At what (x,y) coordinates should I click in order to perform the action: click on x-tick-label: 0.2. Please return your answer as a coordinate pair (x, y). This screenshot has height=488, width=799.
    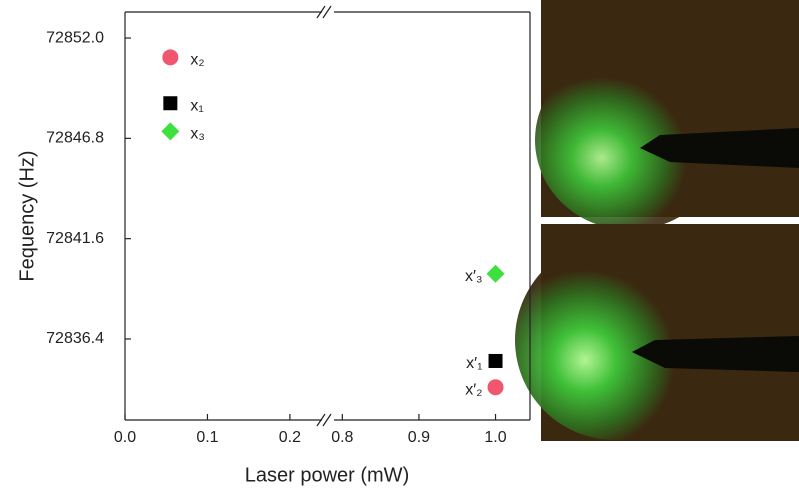
    Looking at the image, I should click on (290, 437).